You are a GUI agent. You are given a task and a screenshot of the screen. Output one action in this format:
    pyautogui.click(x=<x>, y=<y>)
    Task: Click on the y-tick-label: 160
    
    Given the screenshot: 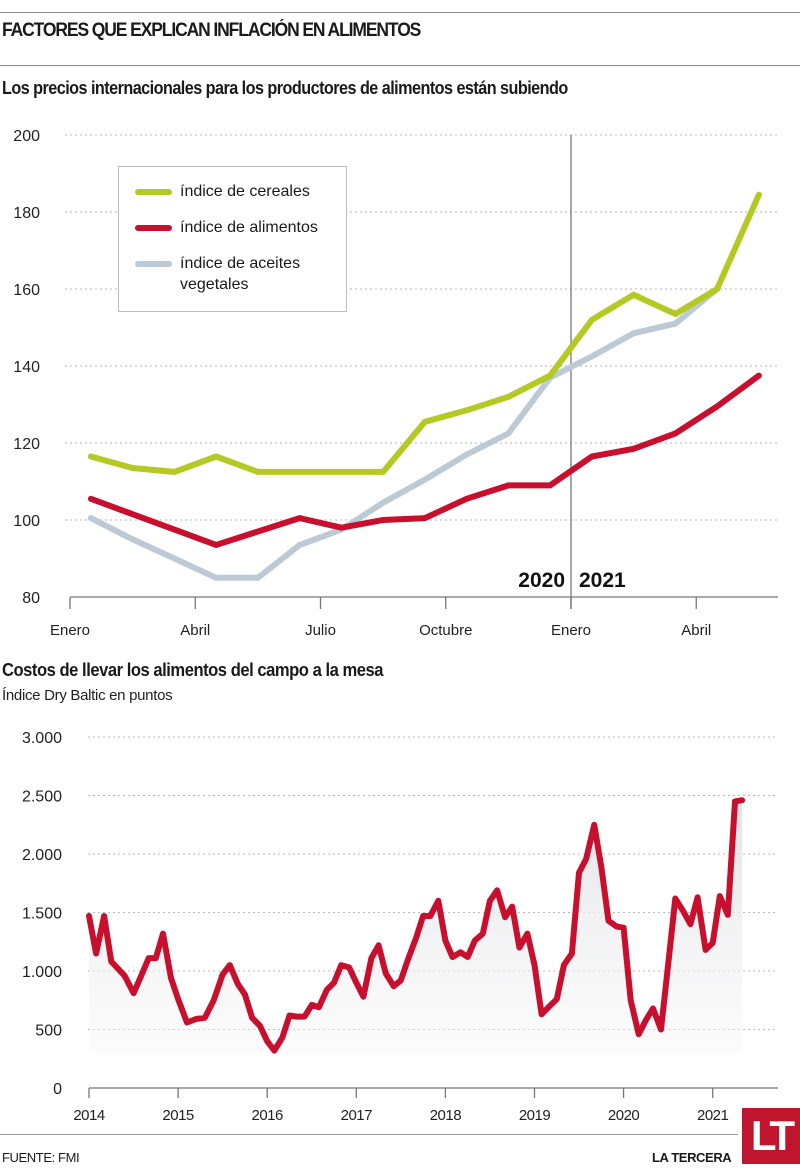 What is the action you would take?
    pyautogui.click(x=26, y=290)
    